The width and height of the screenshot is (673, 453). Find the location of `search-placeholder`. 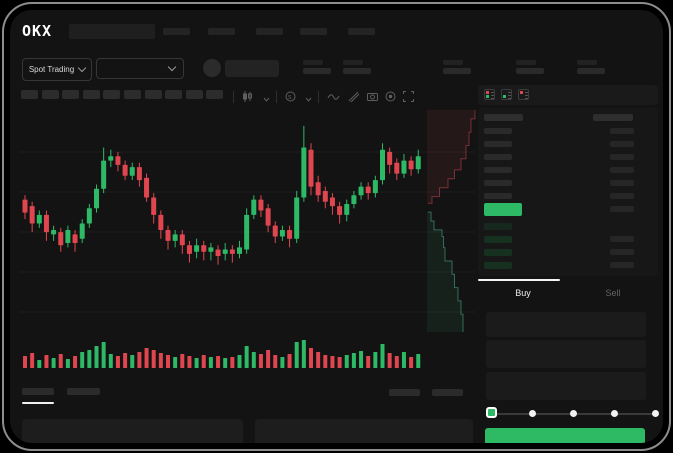

search-placeholder is located at coordinates (112, 31).